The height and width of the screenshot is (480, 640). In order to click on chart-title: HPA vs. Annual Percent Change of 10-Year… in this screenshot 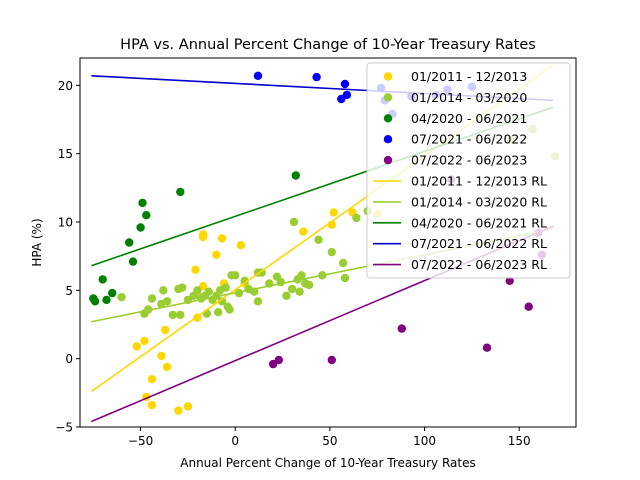, I will do `click(328, 45)`.